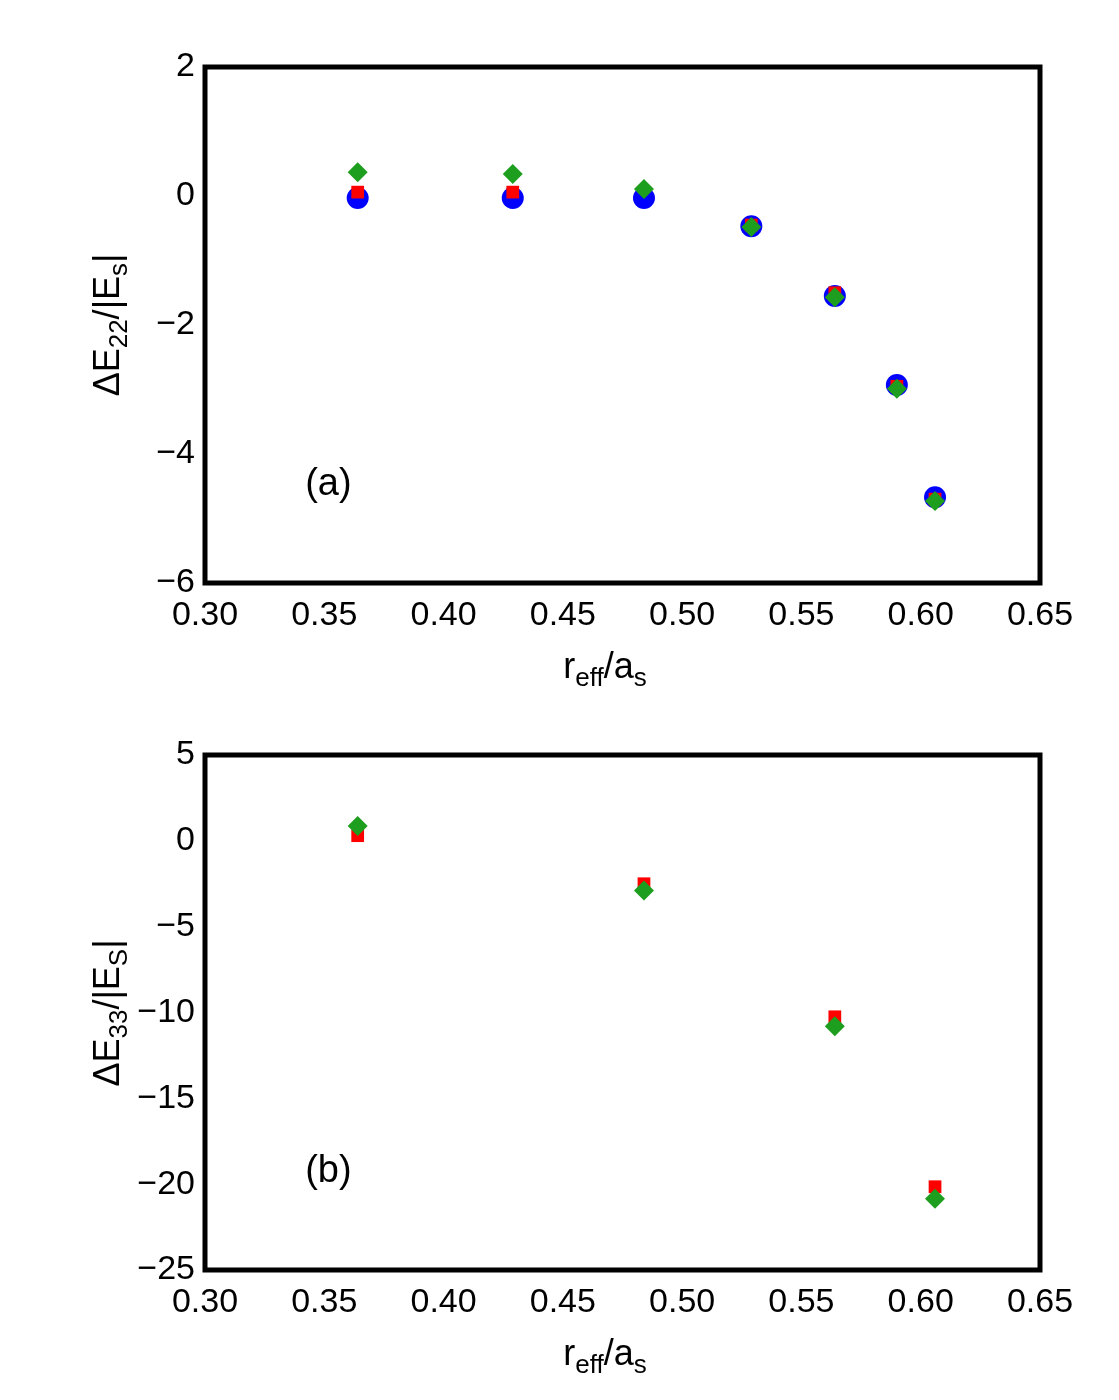 This screenshot has width=1119, height=1400. Describe the element at coordinates (185, 752) in the screenshot. I see `y-tick-label: 5` at that location.